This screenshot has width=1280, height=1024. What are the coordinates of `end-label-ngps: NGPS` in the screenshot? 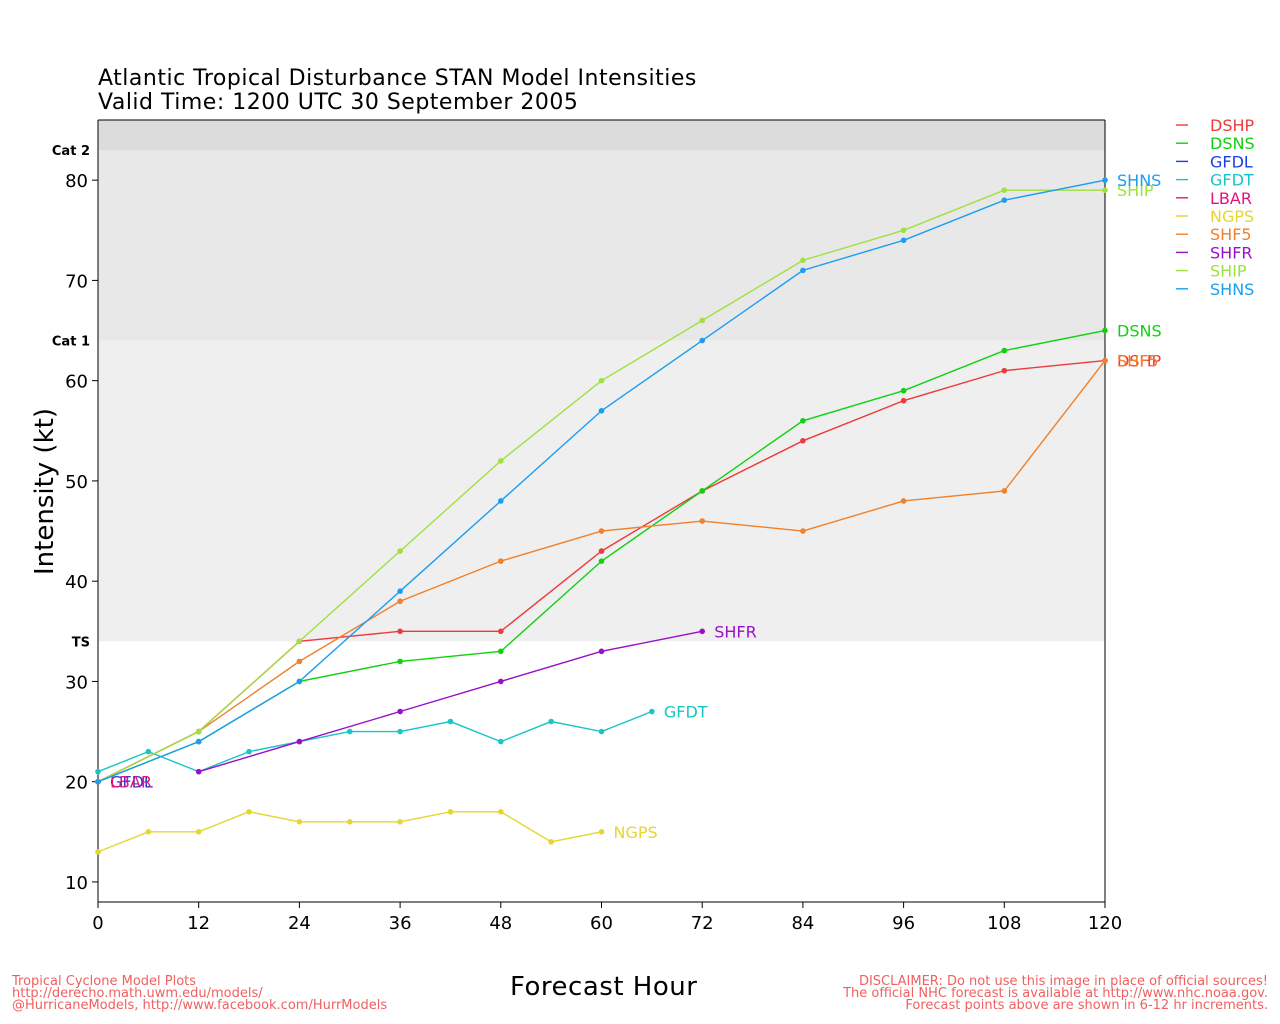 It's located at (636, 832).